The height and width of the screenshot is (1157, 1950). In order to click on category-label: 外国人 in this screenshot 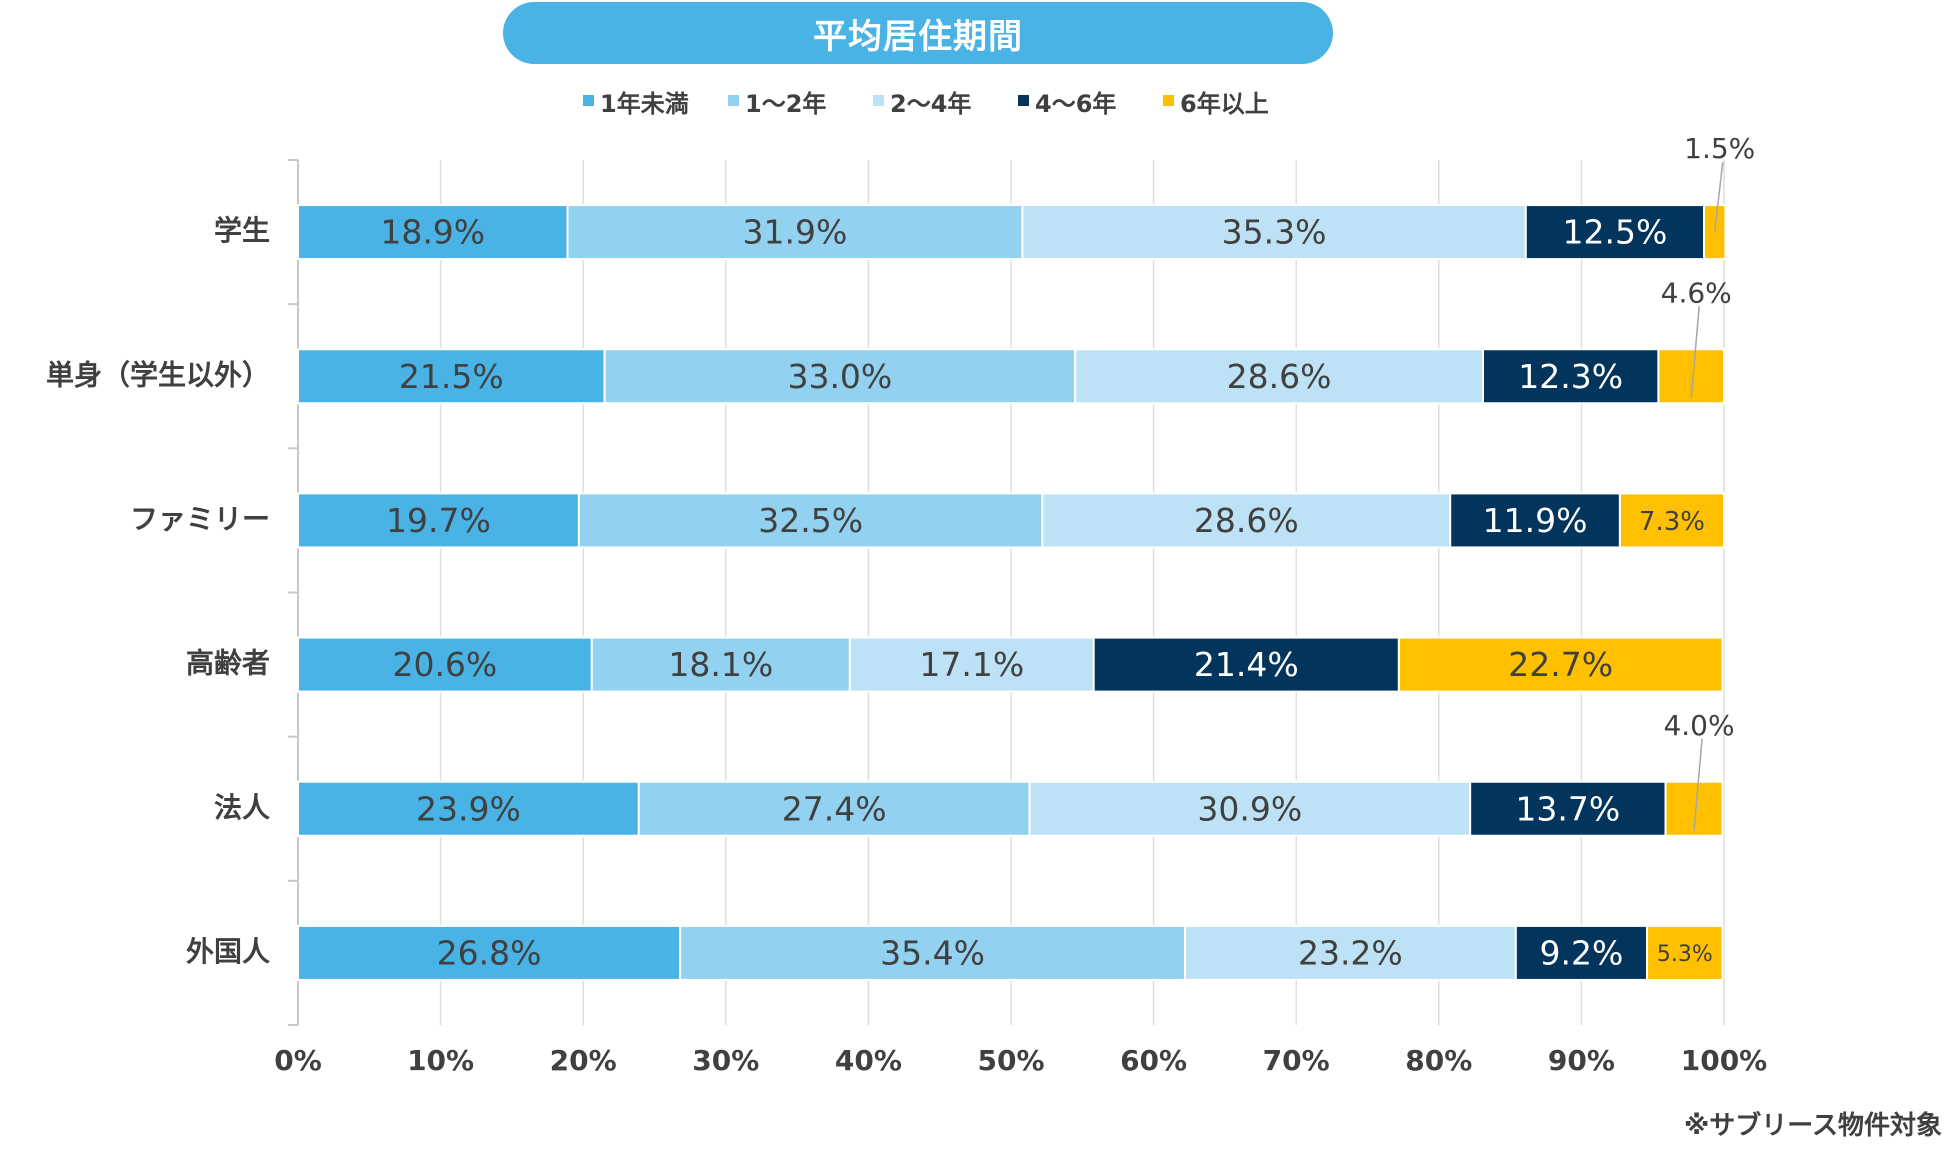, I will do `click(228, 951)`.